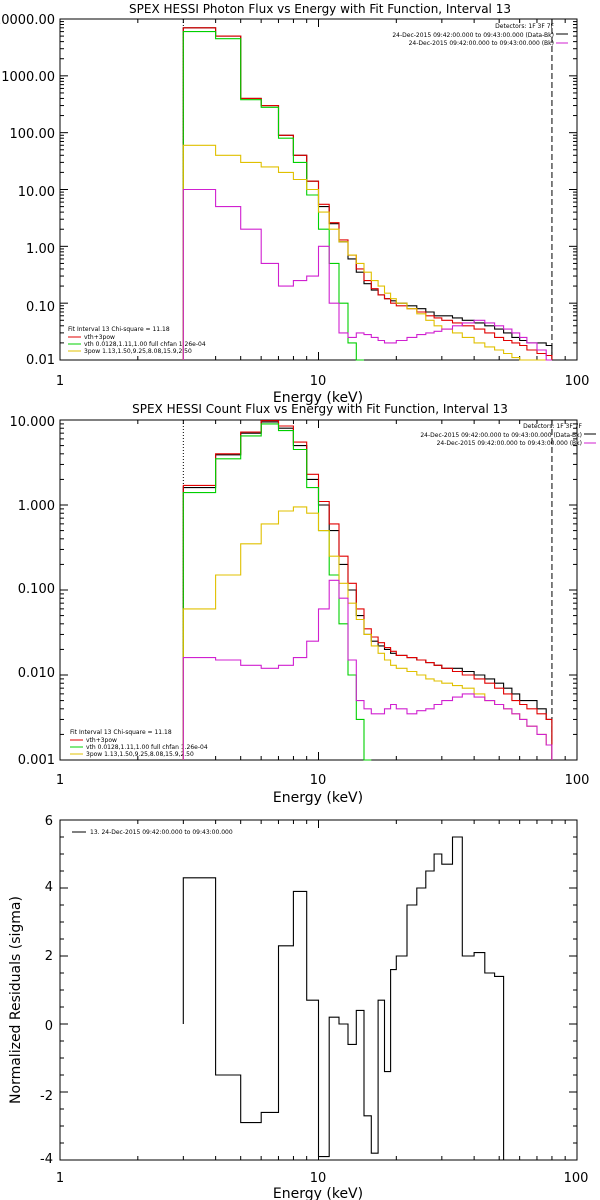 The height and width of the screenshot is (1200, 600). Describe the element at coordinates (318, 1178) in the screenshot. I see `panel3-xtick-label: 10` at that location.